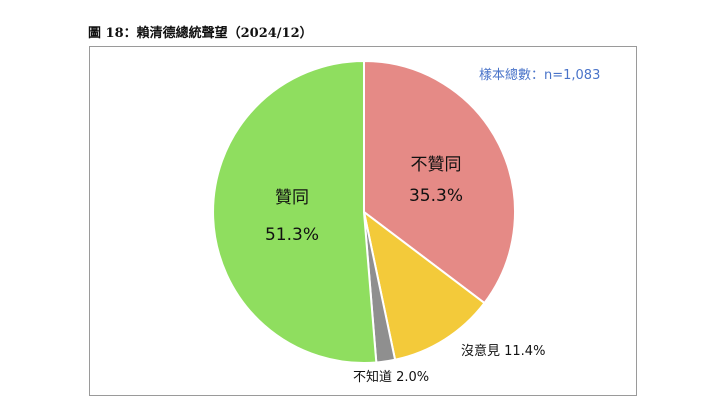  What do you see at coordinates (292, 198) in the screenshot?
I see `slice-label-4: 贊同` at bounding box center [292, 198].